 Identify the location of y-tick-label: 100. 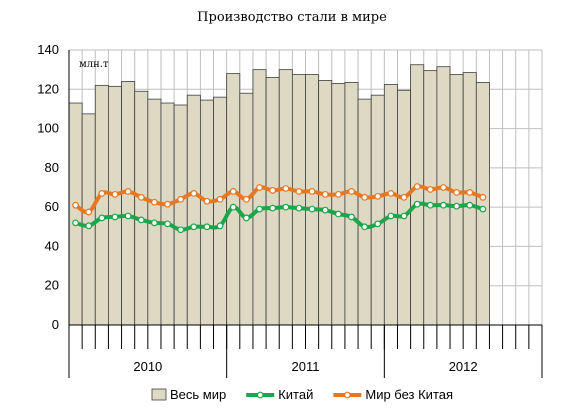
(48, 128).